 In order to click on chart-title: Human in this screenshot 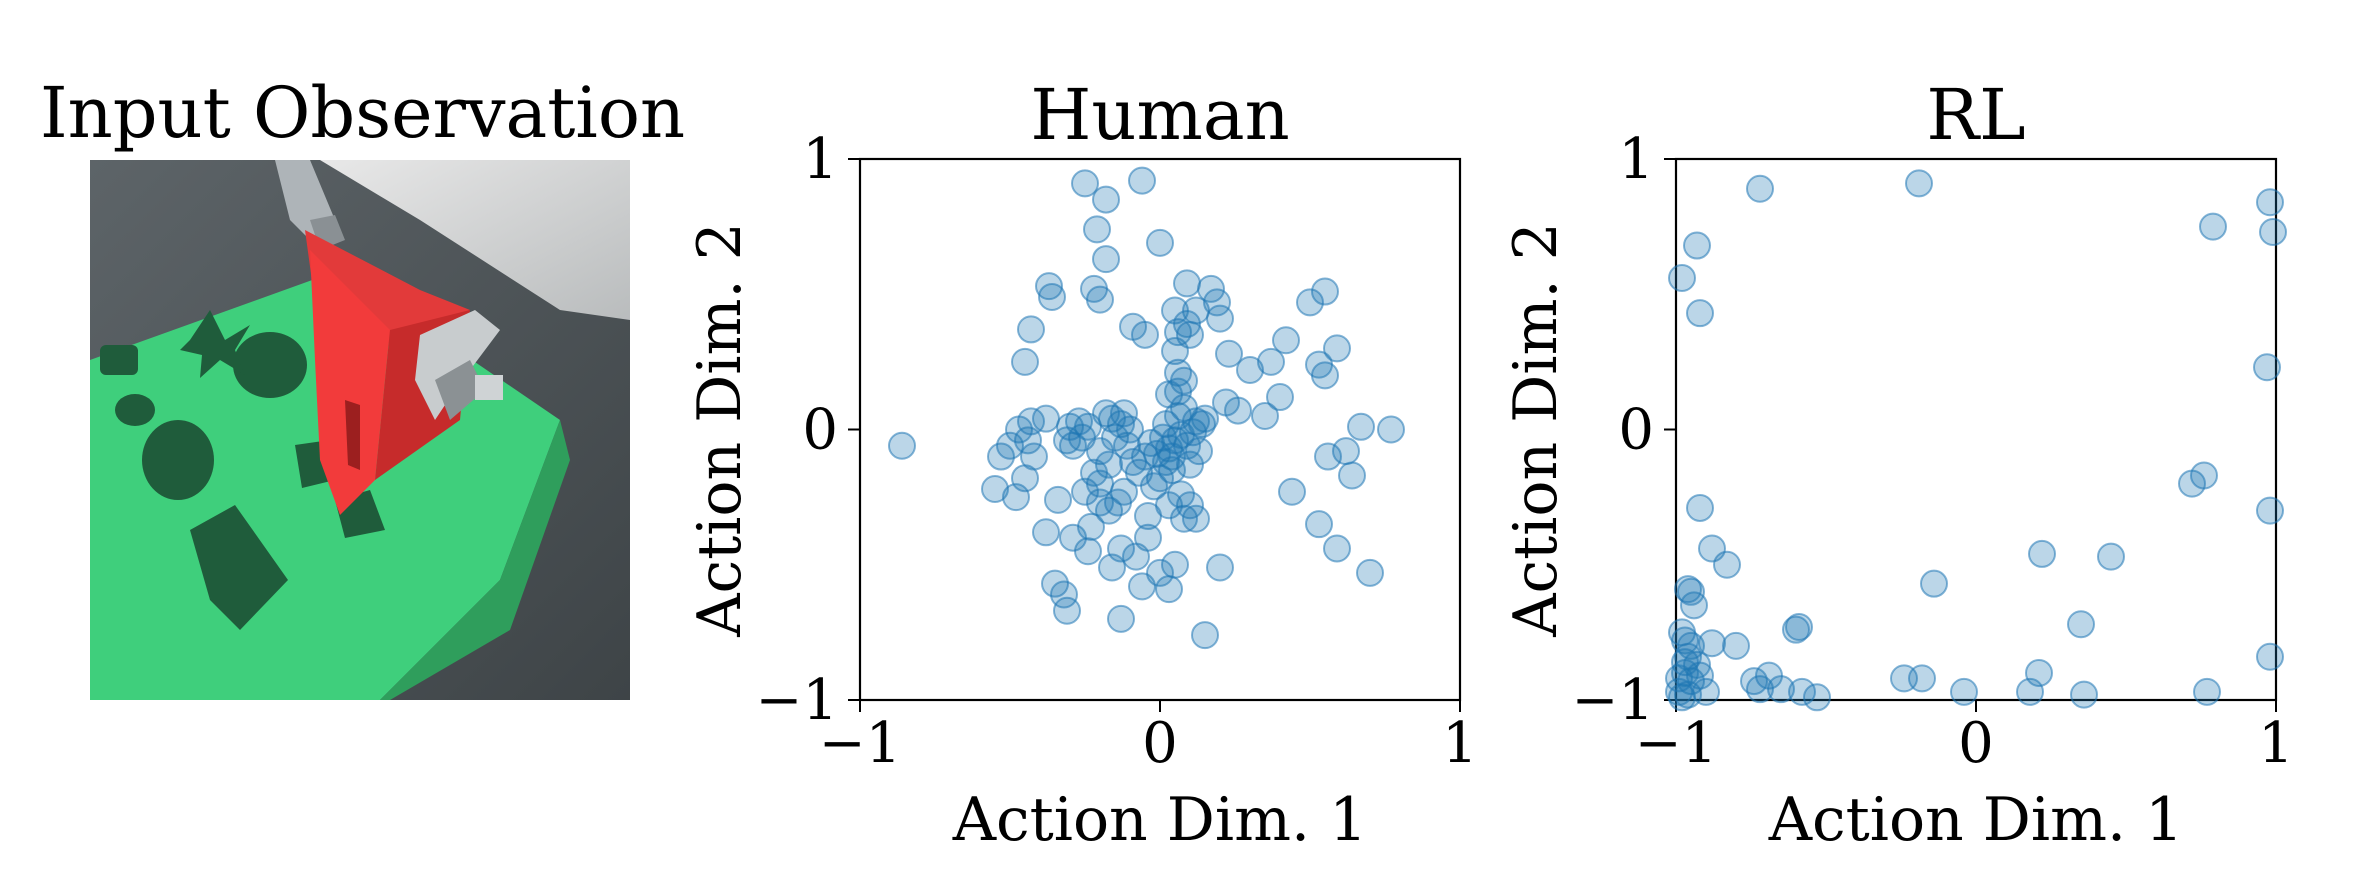, I will do `click(1159, 115)`.